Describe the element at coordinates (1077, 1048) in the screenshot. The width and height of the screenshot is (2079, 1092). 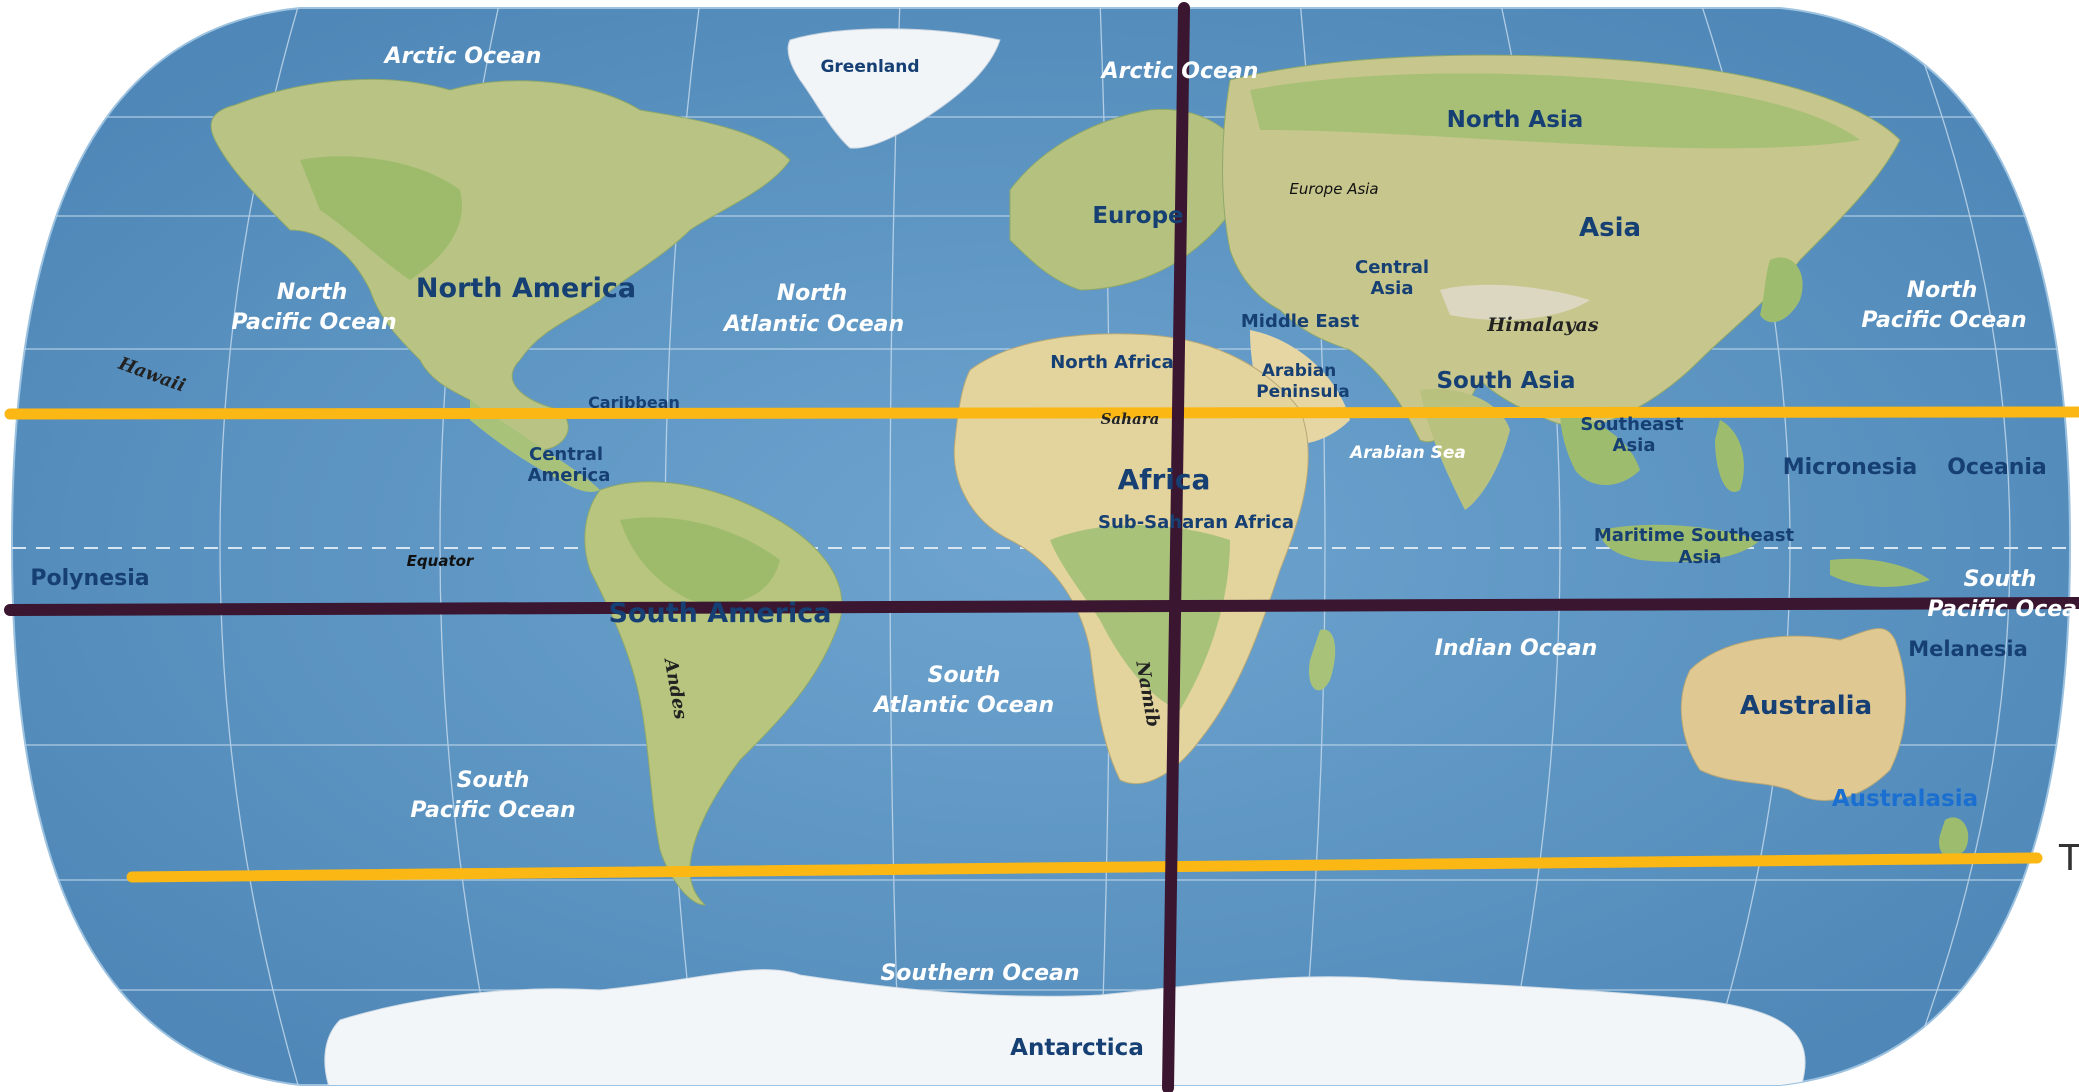
I see `label-antarctica: Antarctica` at that location.